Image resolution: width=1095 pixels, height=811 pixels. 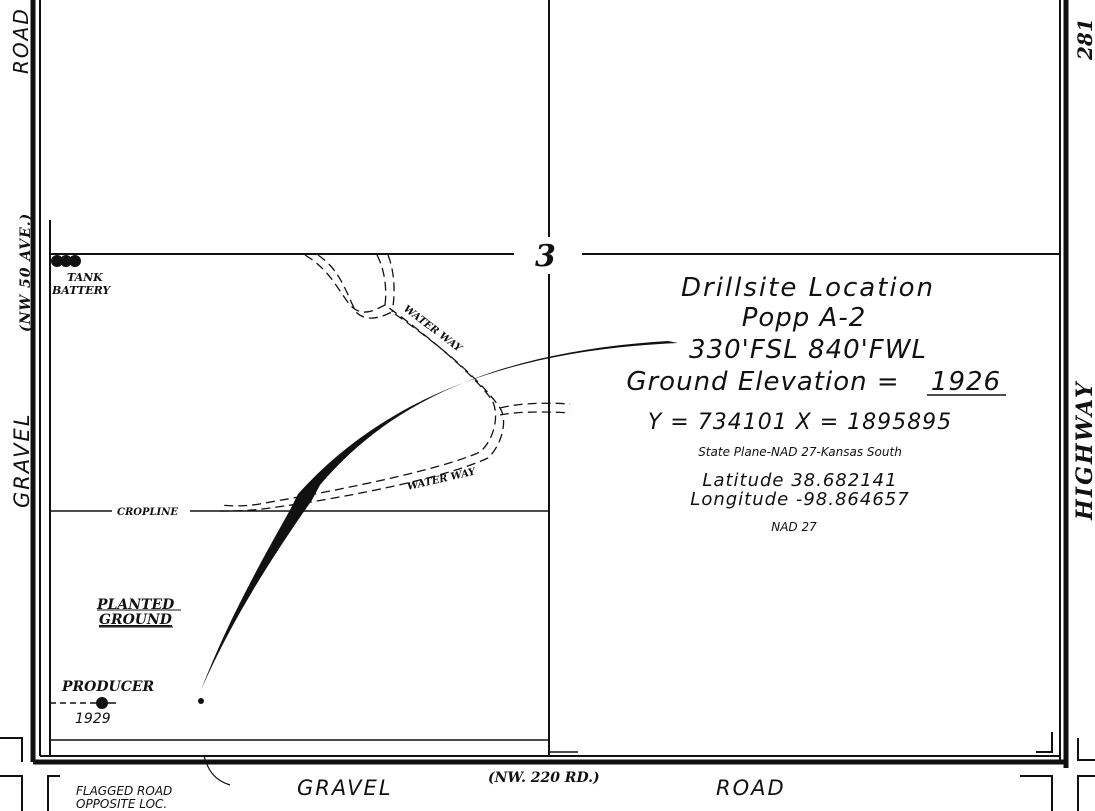 I want to click on west-road-alt-label: (NW 50 AVE.), so click(x=26, y=272).